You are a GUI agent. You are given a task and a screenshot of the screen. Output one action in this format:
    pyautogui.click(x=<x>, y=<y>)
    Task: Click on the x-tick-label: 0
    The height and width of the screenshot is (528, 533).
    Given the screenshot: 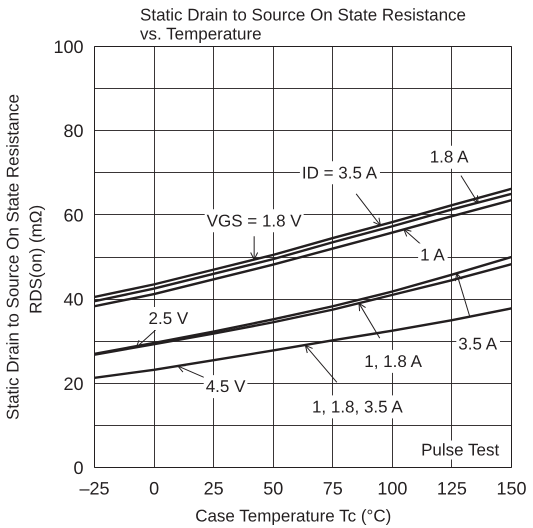 What is the action you would take?
    pyautogui.click(x=154, y=488)
    